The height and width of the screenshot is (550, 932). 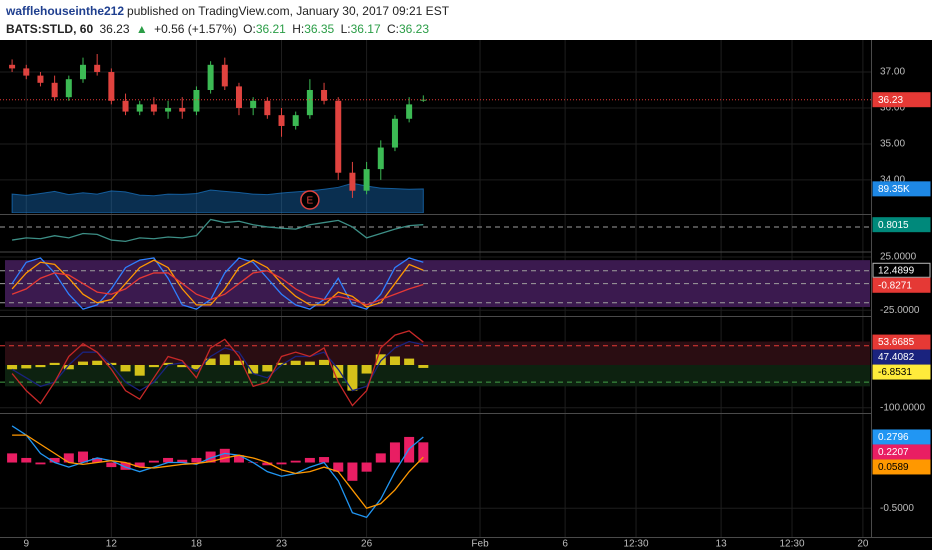 I want to click on y-tick-label: 34.00, so click(x=892, y=180).